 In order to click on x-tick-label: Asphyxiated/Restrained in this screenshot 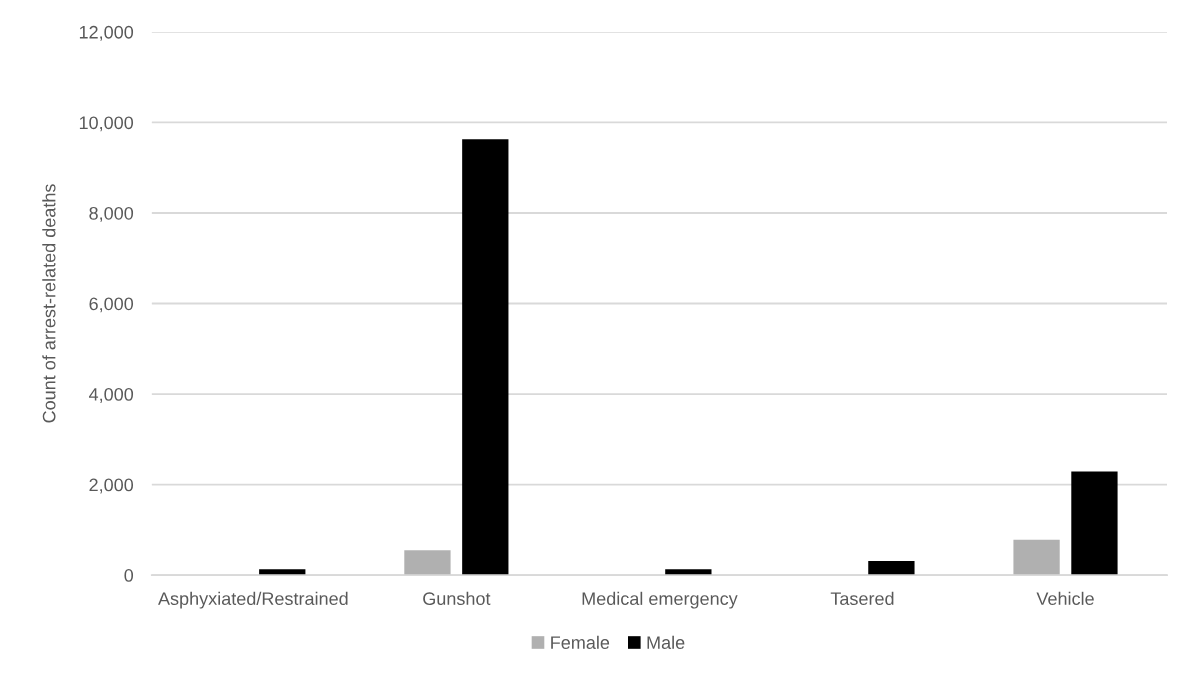, I will do `click(253, 600)`.